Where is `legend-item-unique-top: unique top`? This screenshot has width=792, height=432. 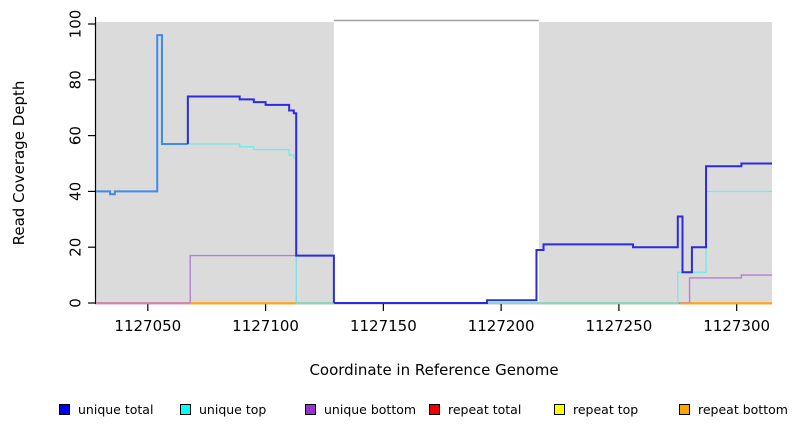
legend-item-unique-top: unique top is located at coordinates (223, 409).